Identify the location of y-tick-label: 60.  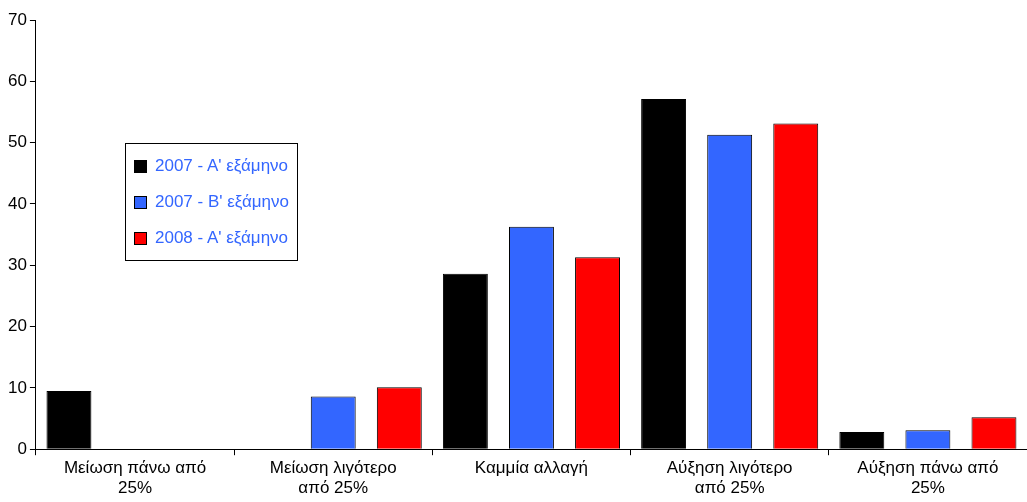
(17, 80).